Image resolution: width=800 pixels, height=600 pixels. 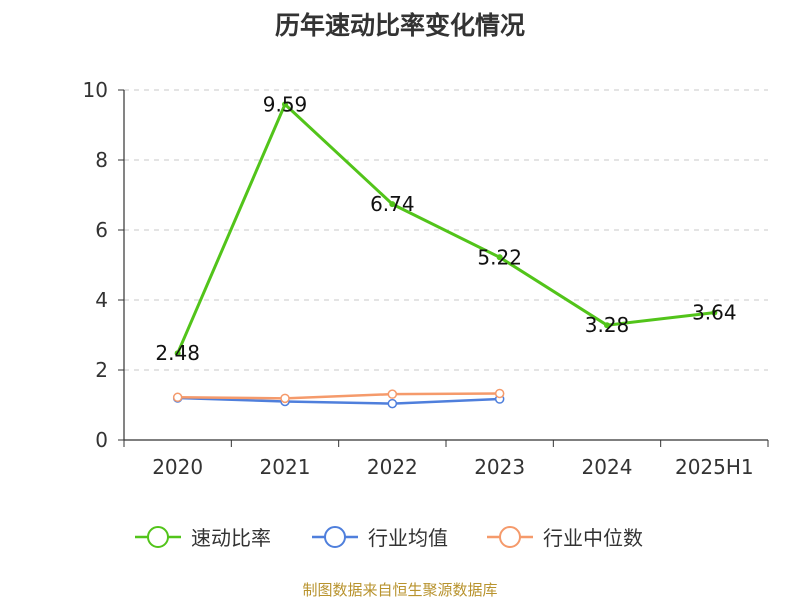 I want to click on y-tick-label: 0, so click(x=101, y=440).